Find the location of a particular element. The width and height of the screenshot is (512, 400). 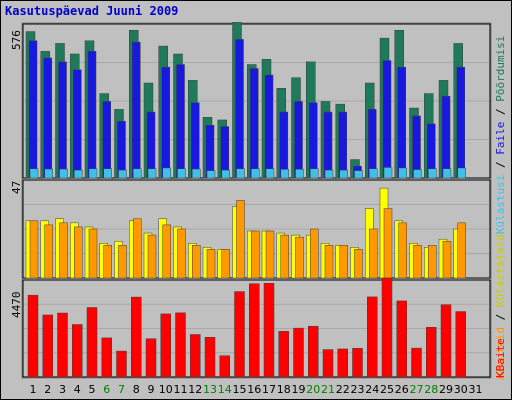

x-tick-day-6: 6 is located at coordinates (106, 389).